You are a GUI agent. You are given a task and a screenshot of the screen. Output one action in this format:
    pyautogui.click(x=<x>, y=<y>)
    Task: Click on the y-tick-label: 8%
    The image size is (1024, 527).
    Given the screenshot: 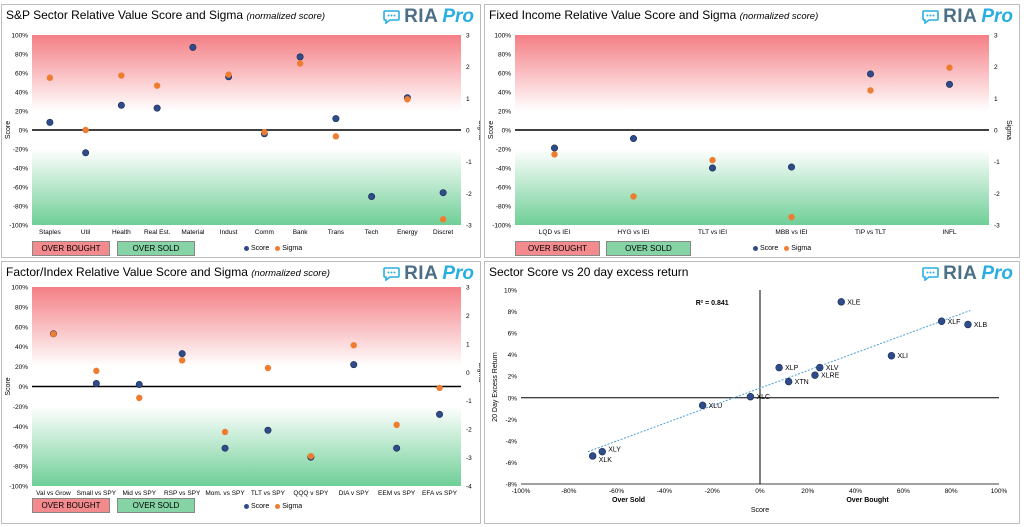 What is the action you would take?
    pyautogui.click(x=513, y=312)
    